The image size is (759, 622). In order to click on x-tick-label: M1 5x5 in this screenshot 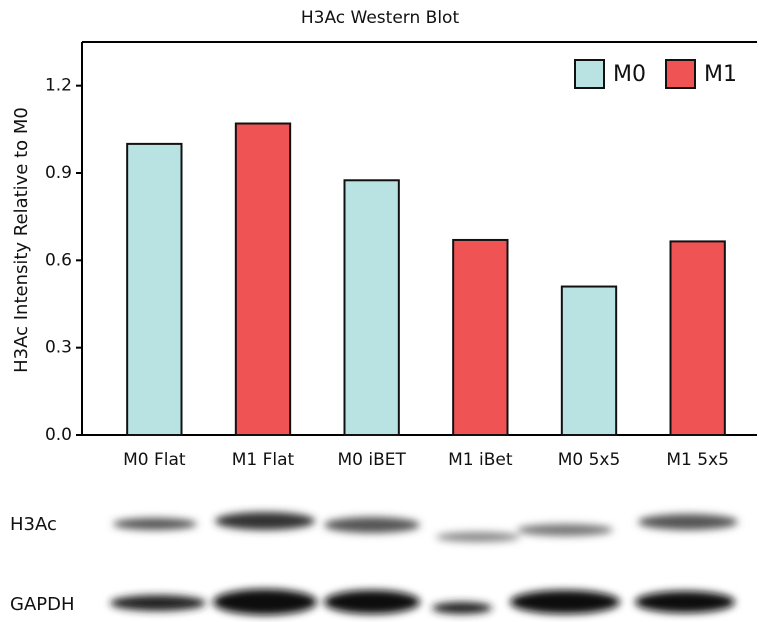, I will do `click(697, 460)`.